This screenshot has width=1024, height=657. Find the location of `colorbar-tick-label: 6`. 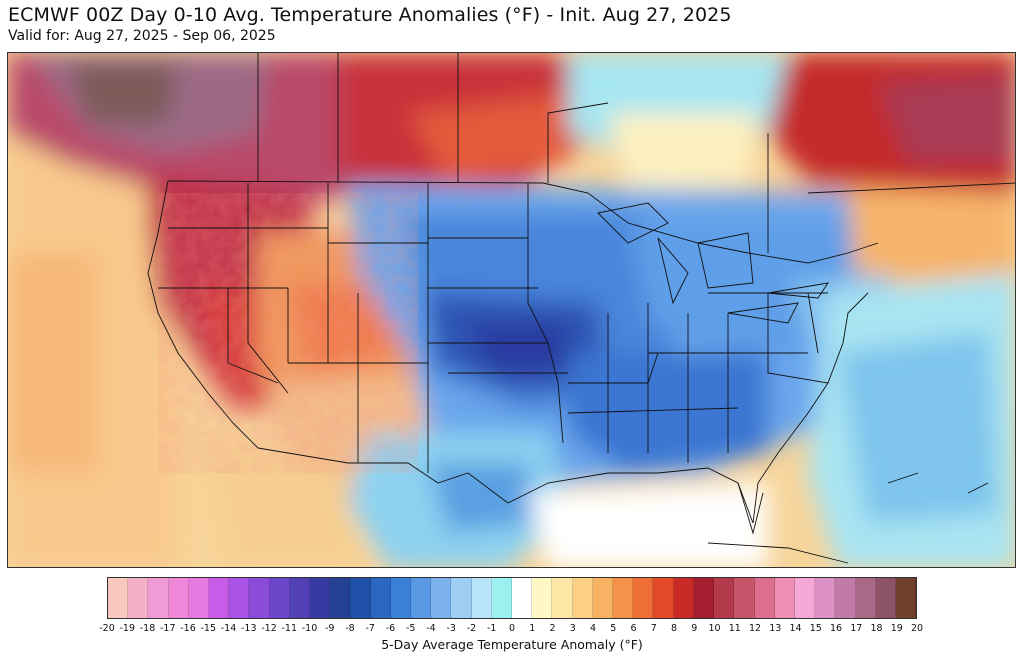

colorbar-tick-label: 6 is located at coordinates (633, 628).